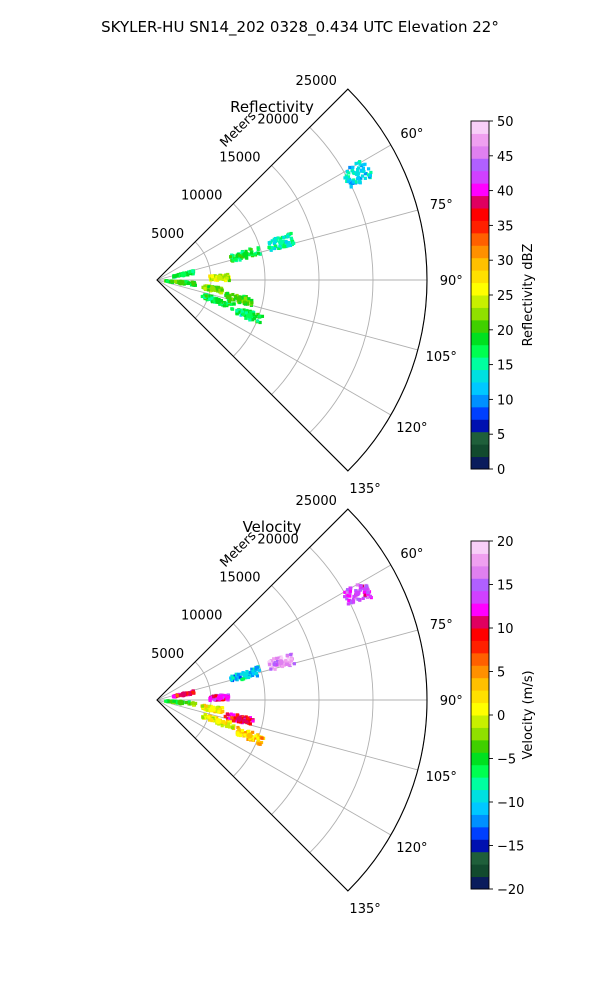 This screenshot has width=600, height=1000. What do you see at coordinates (316, 81) in the screenshot?
I see `range-tick-label: 25000` at bounding box center [316, 81].